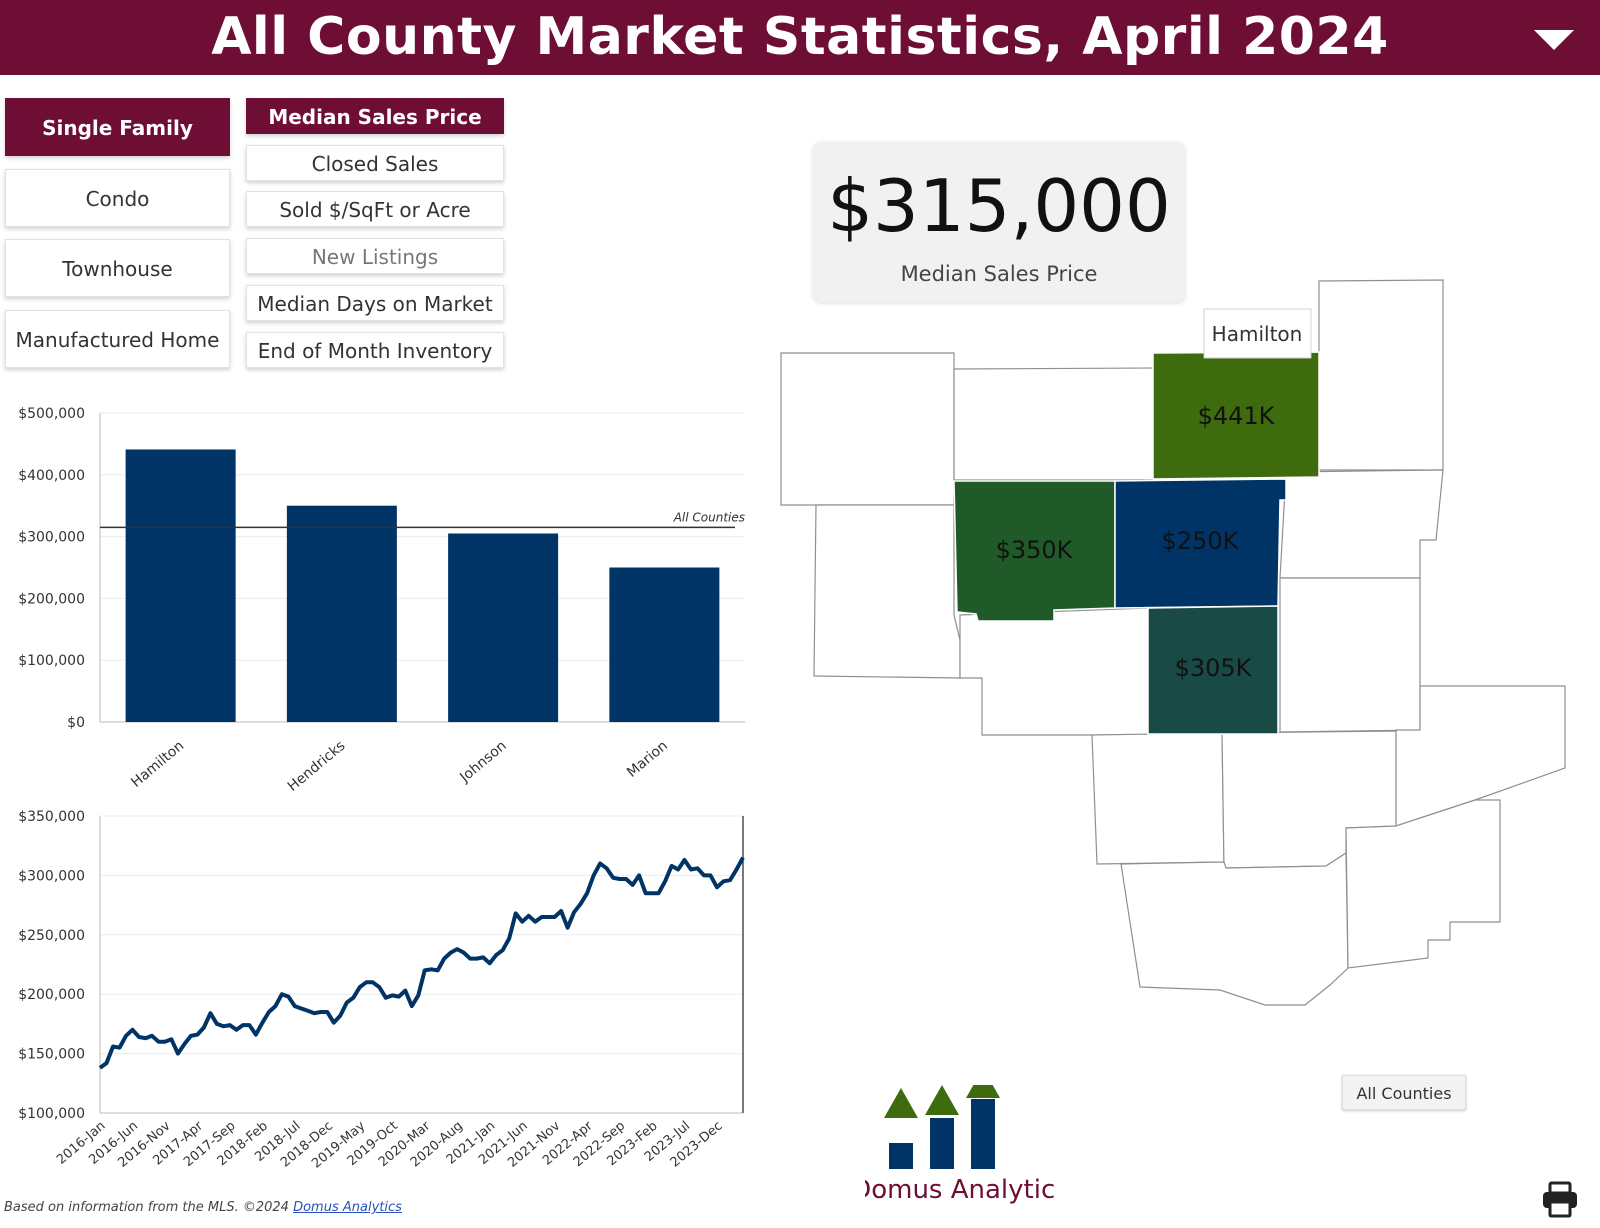 The width and height of the screenshot is (1600, 1228). What do you see at coordinates (51, 817) in the screenshot?
I see `line-y-tick-label: $350,000` at bounding box center [51, 817].